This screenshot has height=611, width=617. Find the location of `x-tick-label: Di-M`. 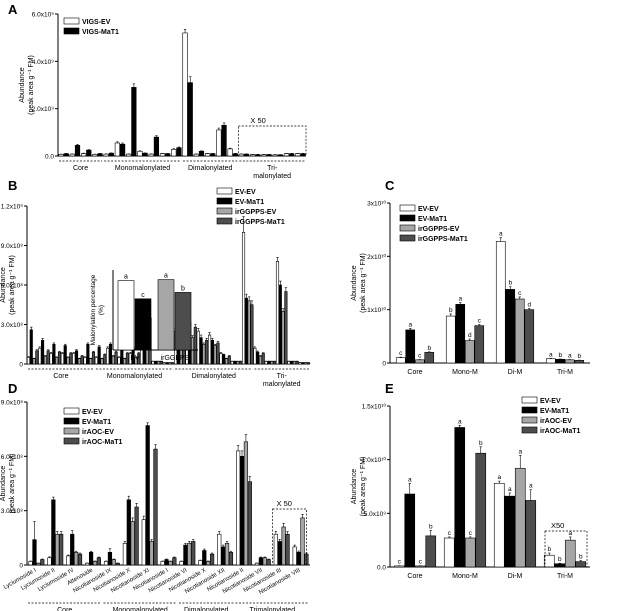

x-tick-label: Di-M is located at coordinates (515, 576).